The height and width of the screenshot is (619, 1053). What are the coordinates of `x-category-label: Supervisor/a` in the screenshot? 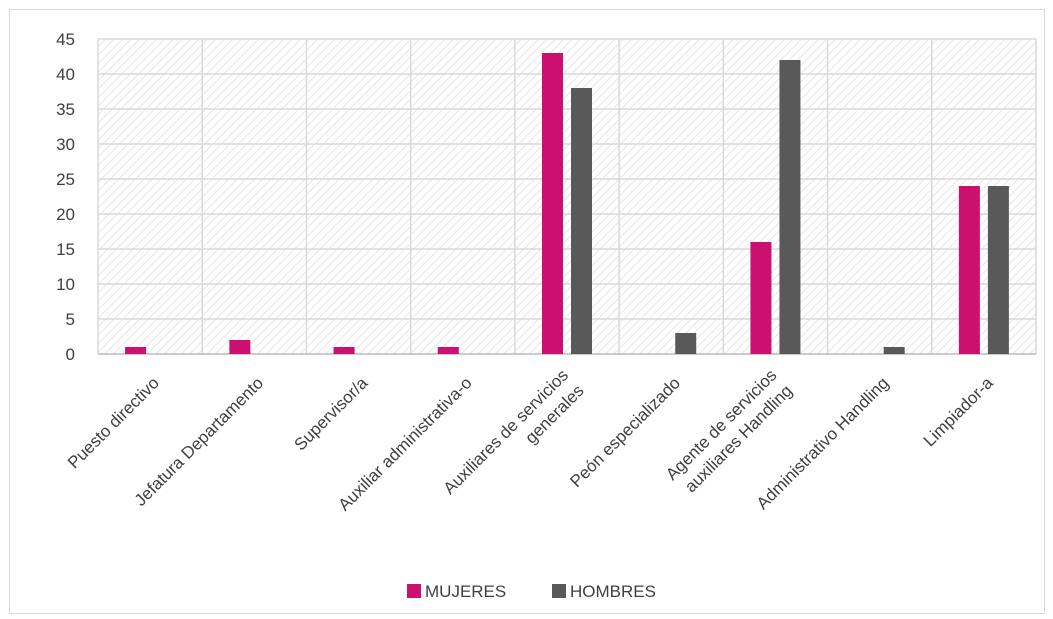 It's located at (330, 413).